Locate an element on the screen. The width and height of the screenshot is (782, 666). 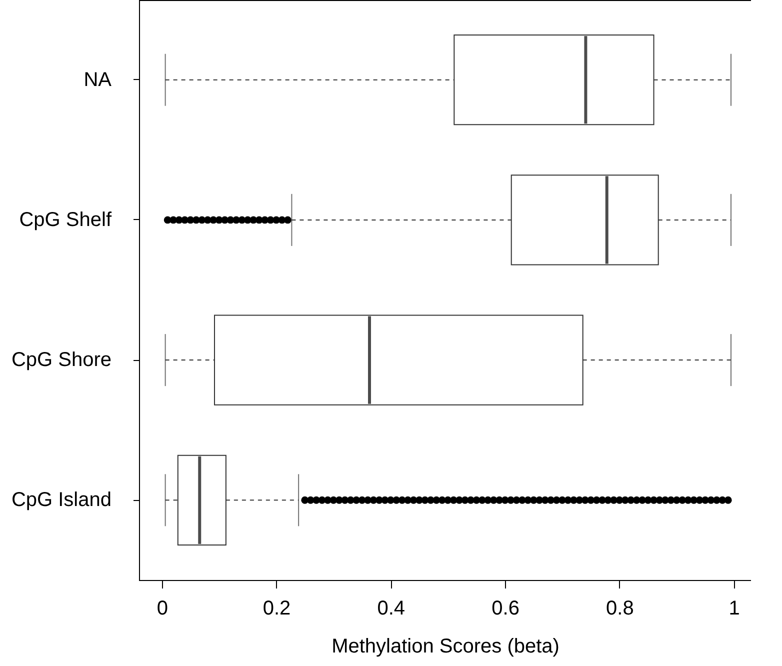
y-tick-label: NA is located at coordinates (98, 79).